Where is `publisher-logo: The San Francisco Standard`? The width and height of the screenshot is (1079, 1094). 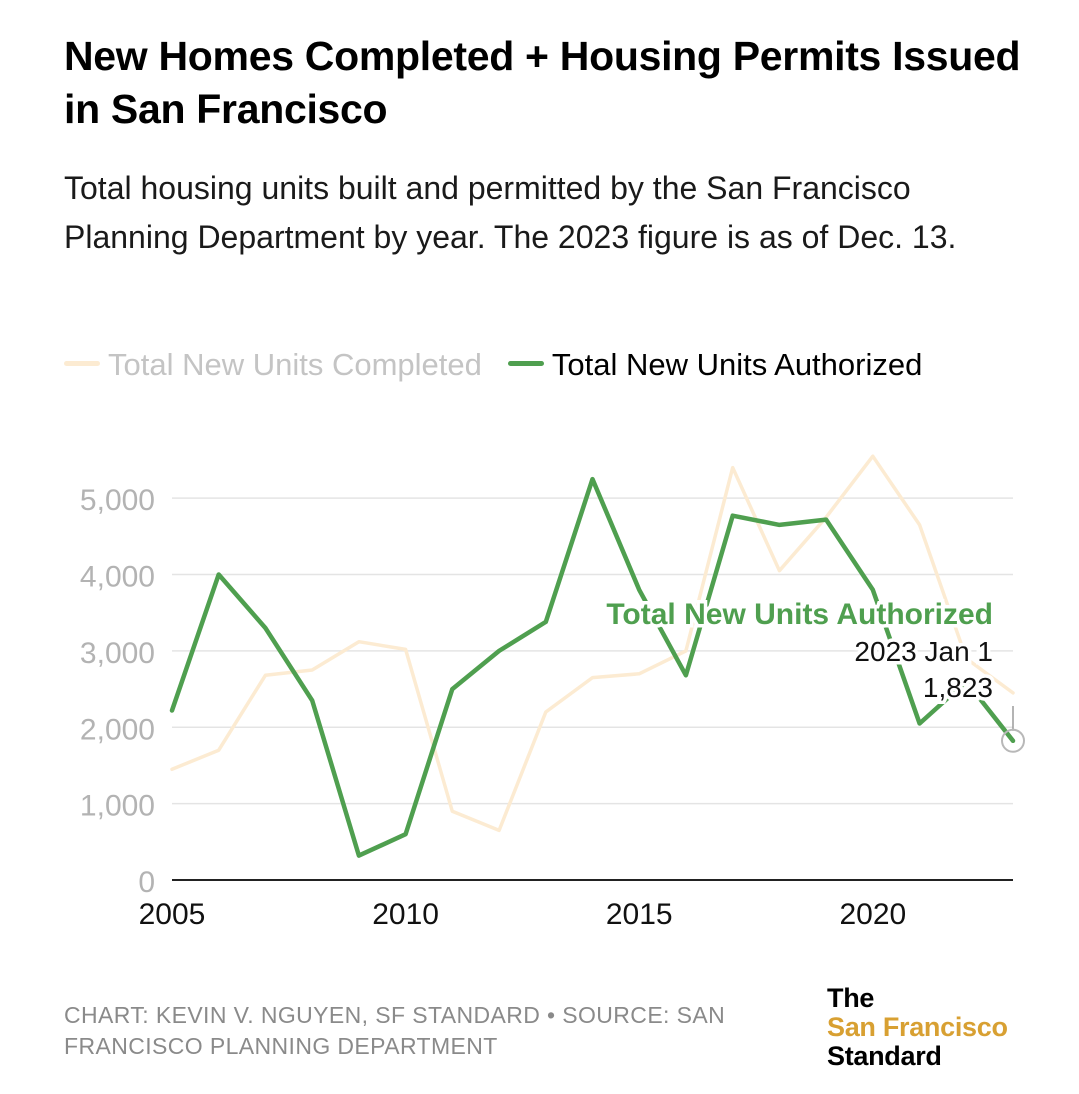 publisher-logo: The San Francisco Standard is located at coordinates (917, 1027).